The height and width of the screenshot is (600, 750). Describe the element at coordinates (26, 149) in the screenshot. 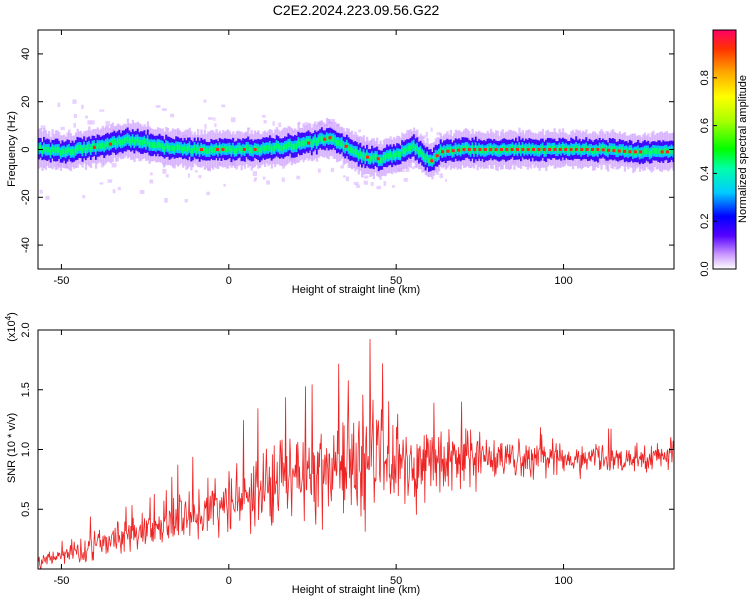

I see `spectrogram-y-tick-label: 0` at that location.